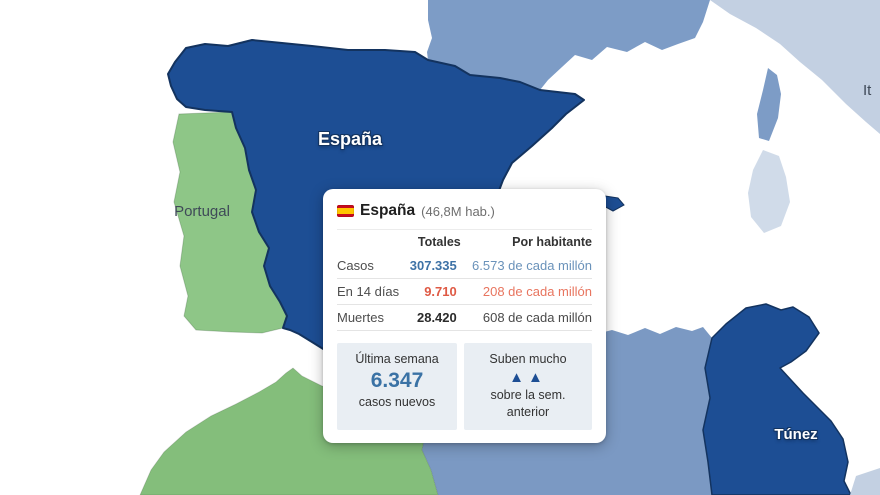 This screenshot has width=880, height=495. I want to click on row-total: 9.710, so click(432, 291).